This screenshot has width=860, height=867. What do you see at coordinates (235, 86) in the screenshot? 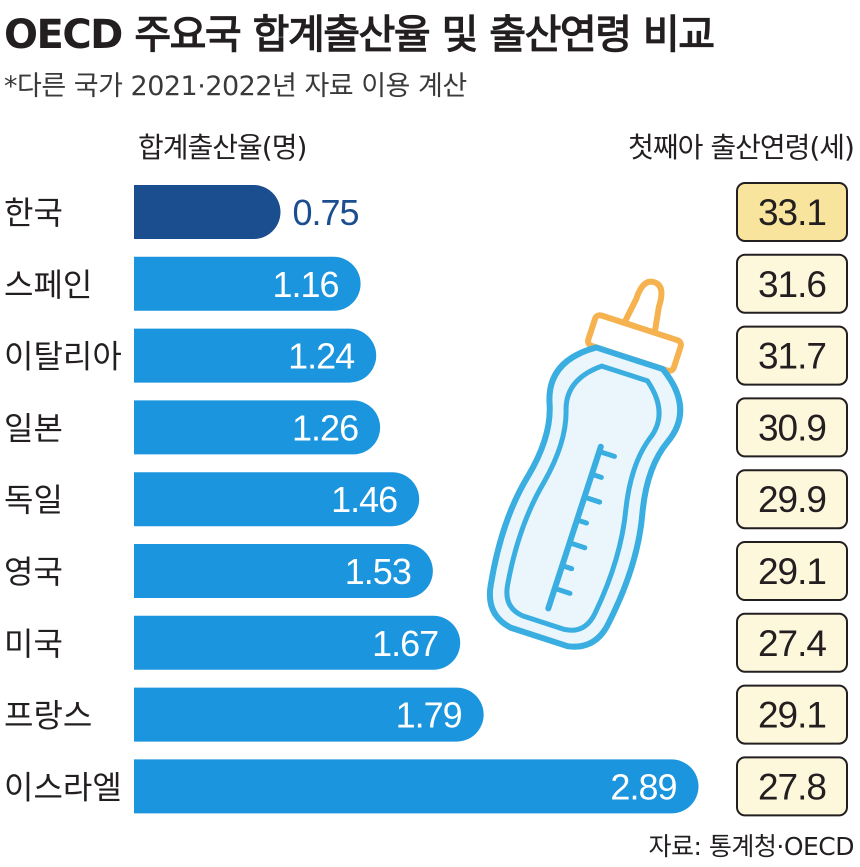
I see `chart-subtitle: *다른 국가 2021·2022년 자료 이용 계산` at bounding box center [235, 86].